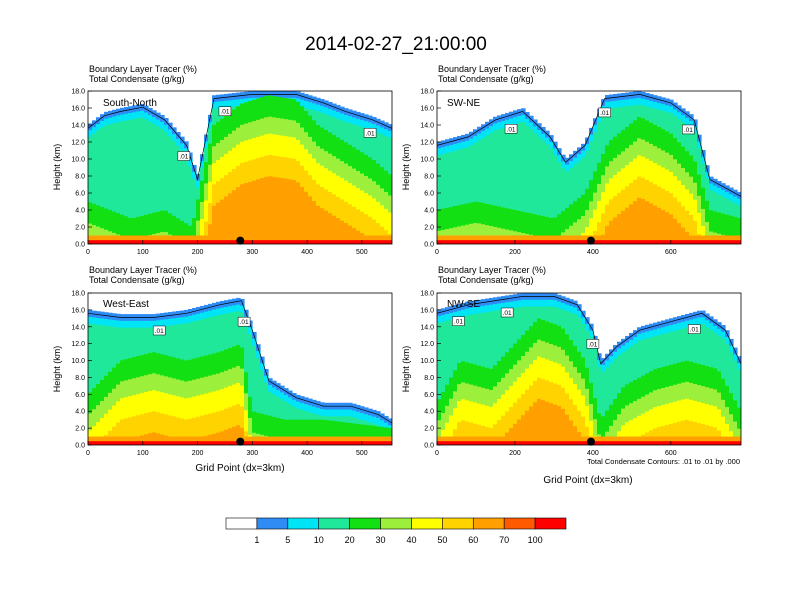  Describe the element at coordinates (458, 523) in the screenshot. I see `colorbar-swatch` at that location.